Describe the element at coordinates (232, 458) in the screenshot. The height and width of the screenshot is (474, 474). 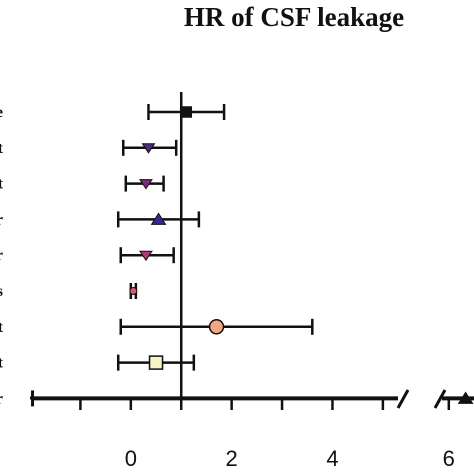
I see `x-tick-label: 2` at that location.